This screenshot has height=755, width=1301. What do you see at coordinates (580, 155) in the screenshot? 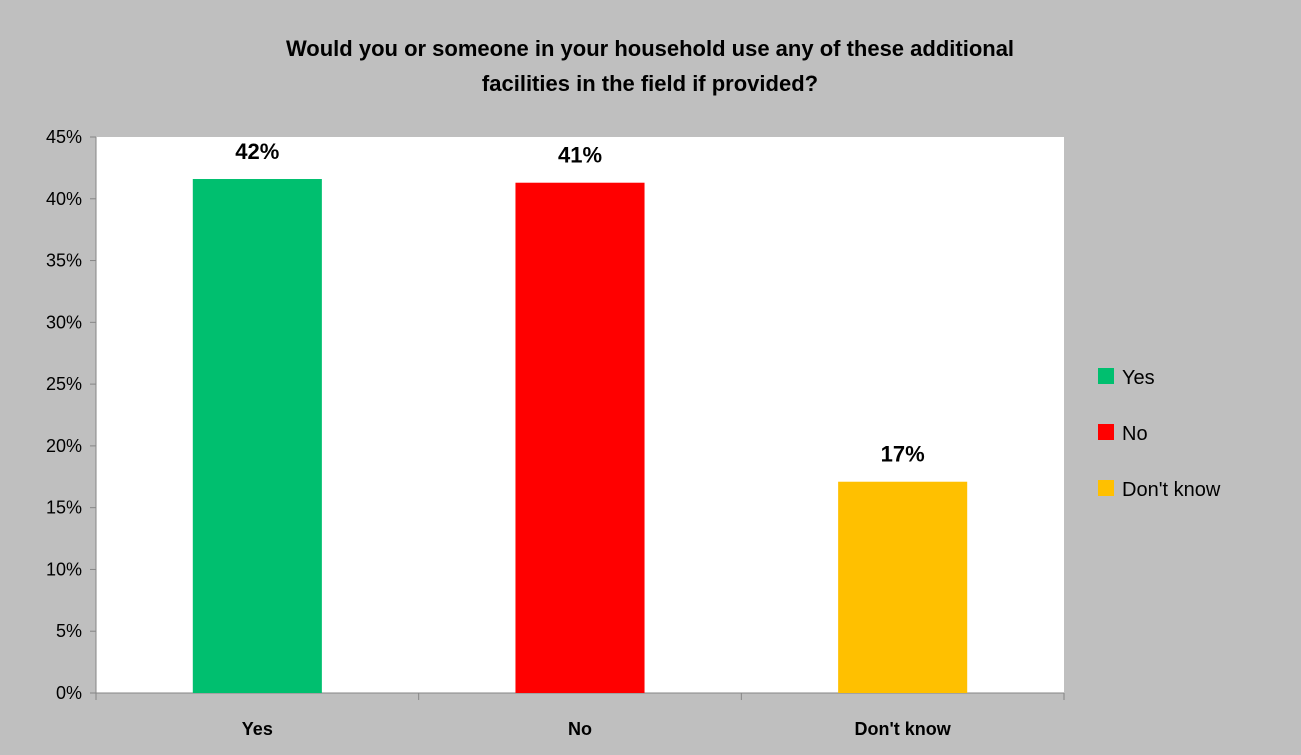
I see `data-label: 41%` at bounding box center [580, 155].